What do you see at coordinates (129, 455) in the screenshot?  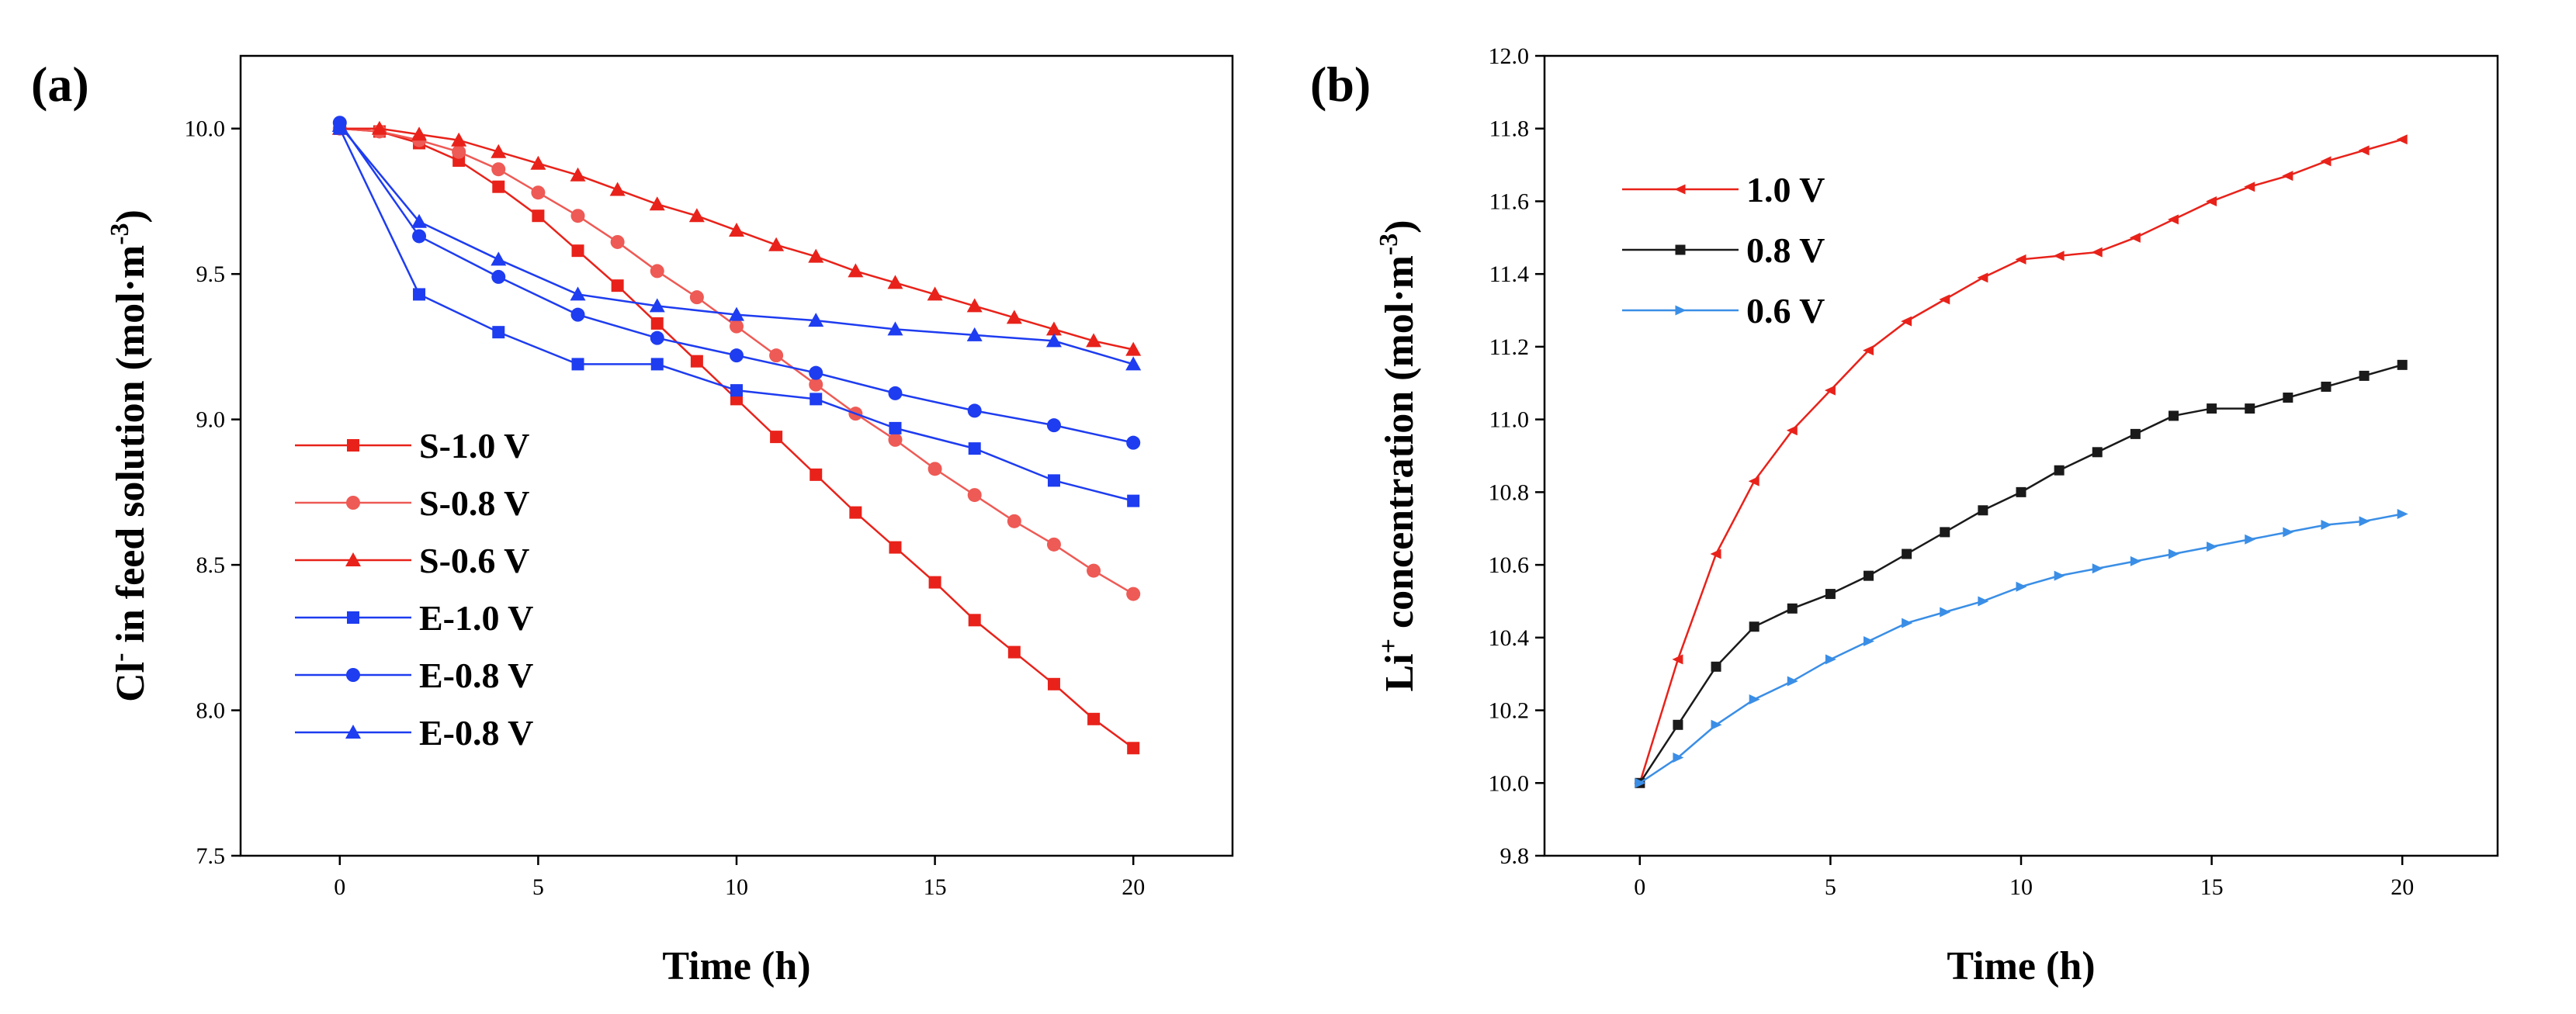 I see `y-axis-label: Cl- in feed solution (mol·m-3)` at bounding box center [129, 455].